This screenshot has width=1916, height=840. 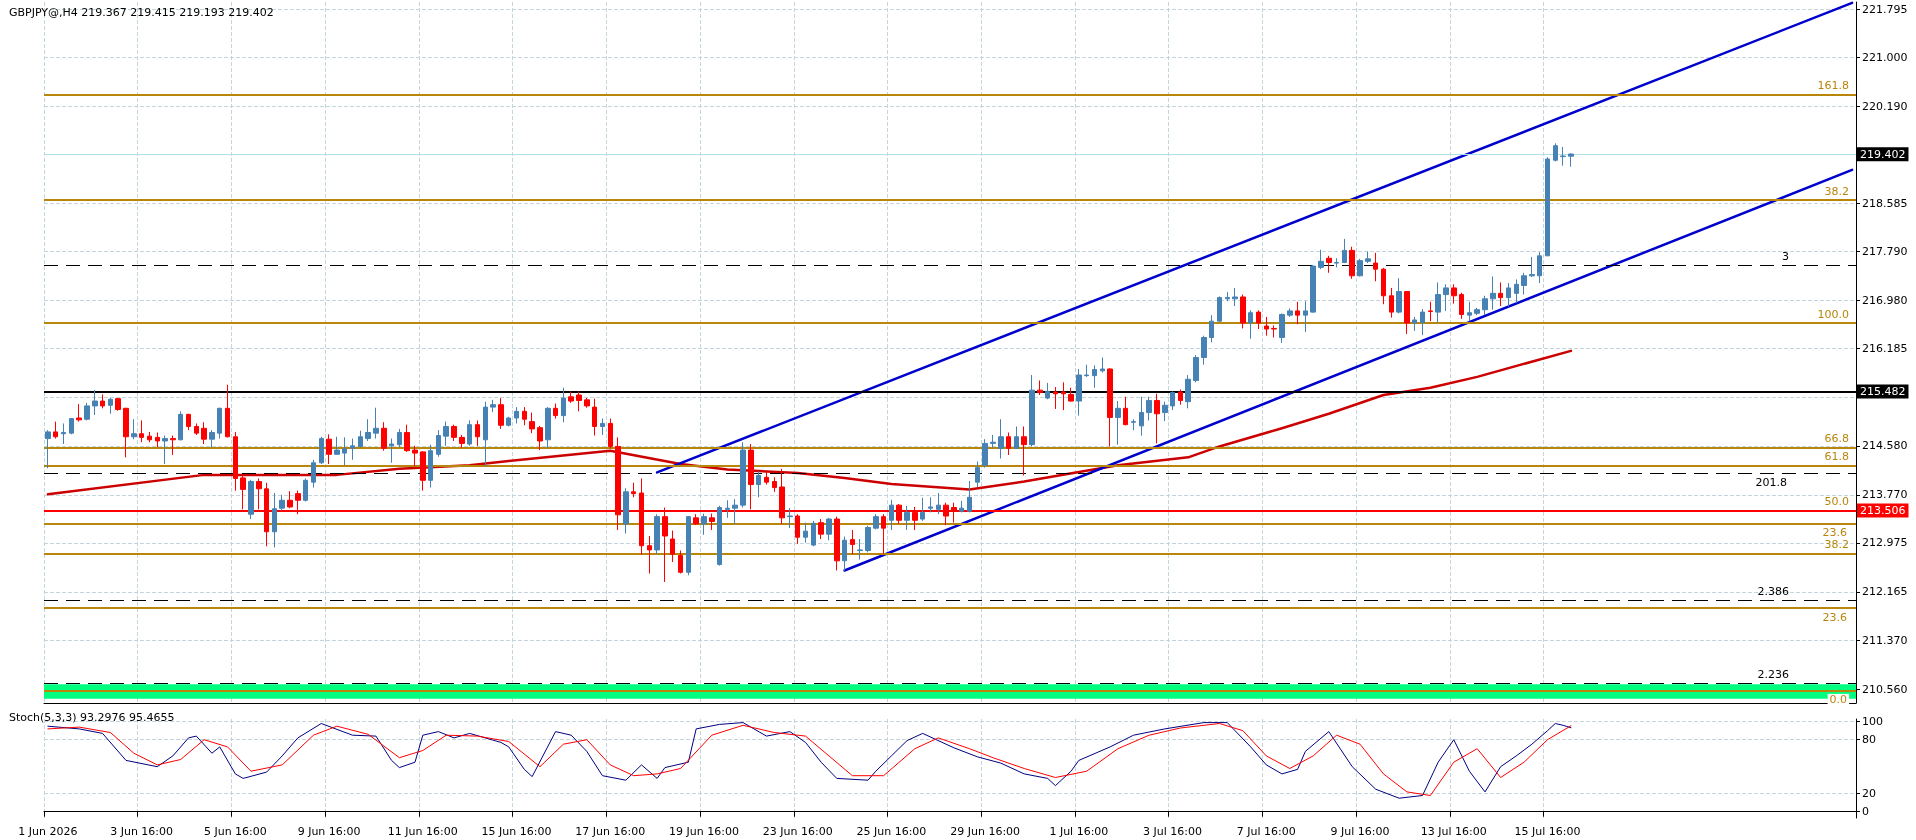 What do you see at coordinates (1883, 391) in the screenshot?
I see `ref-line-label: 215.482` at bounding box center [1883, 391].